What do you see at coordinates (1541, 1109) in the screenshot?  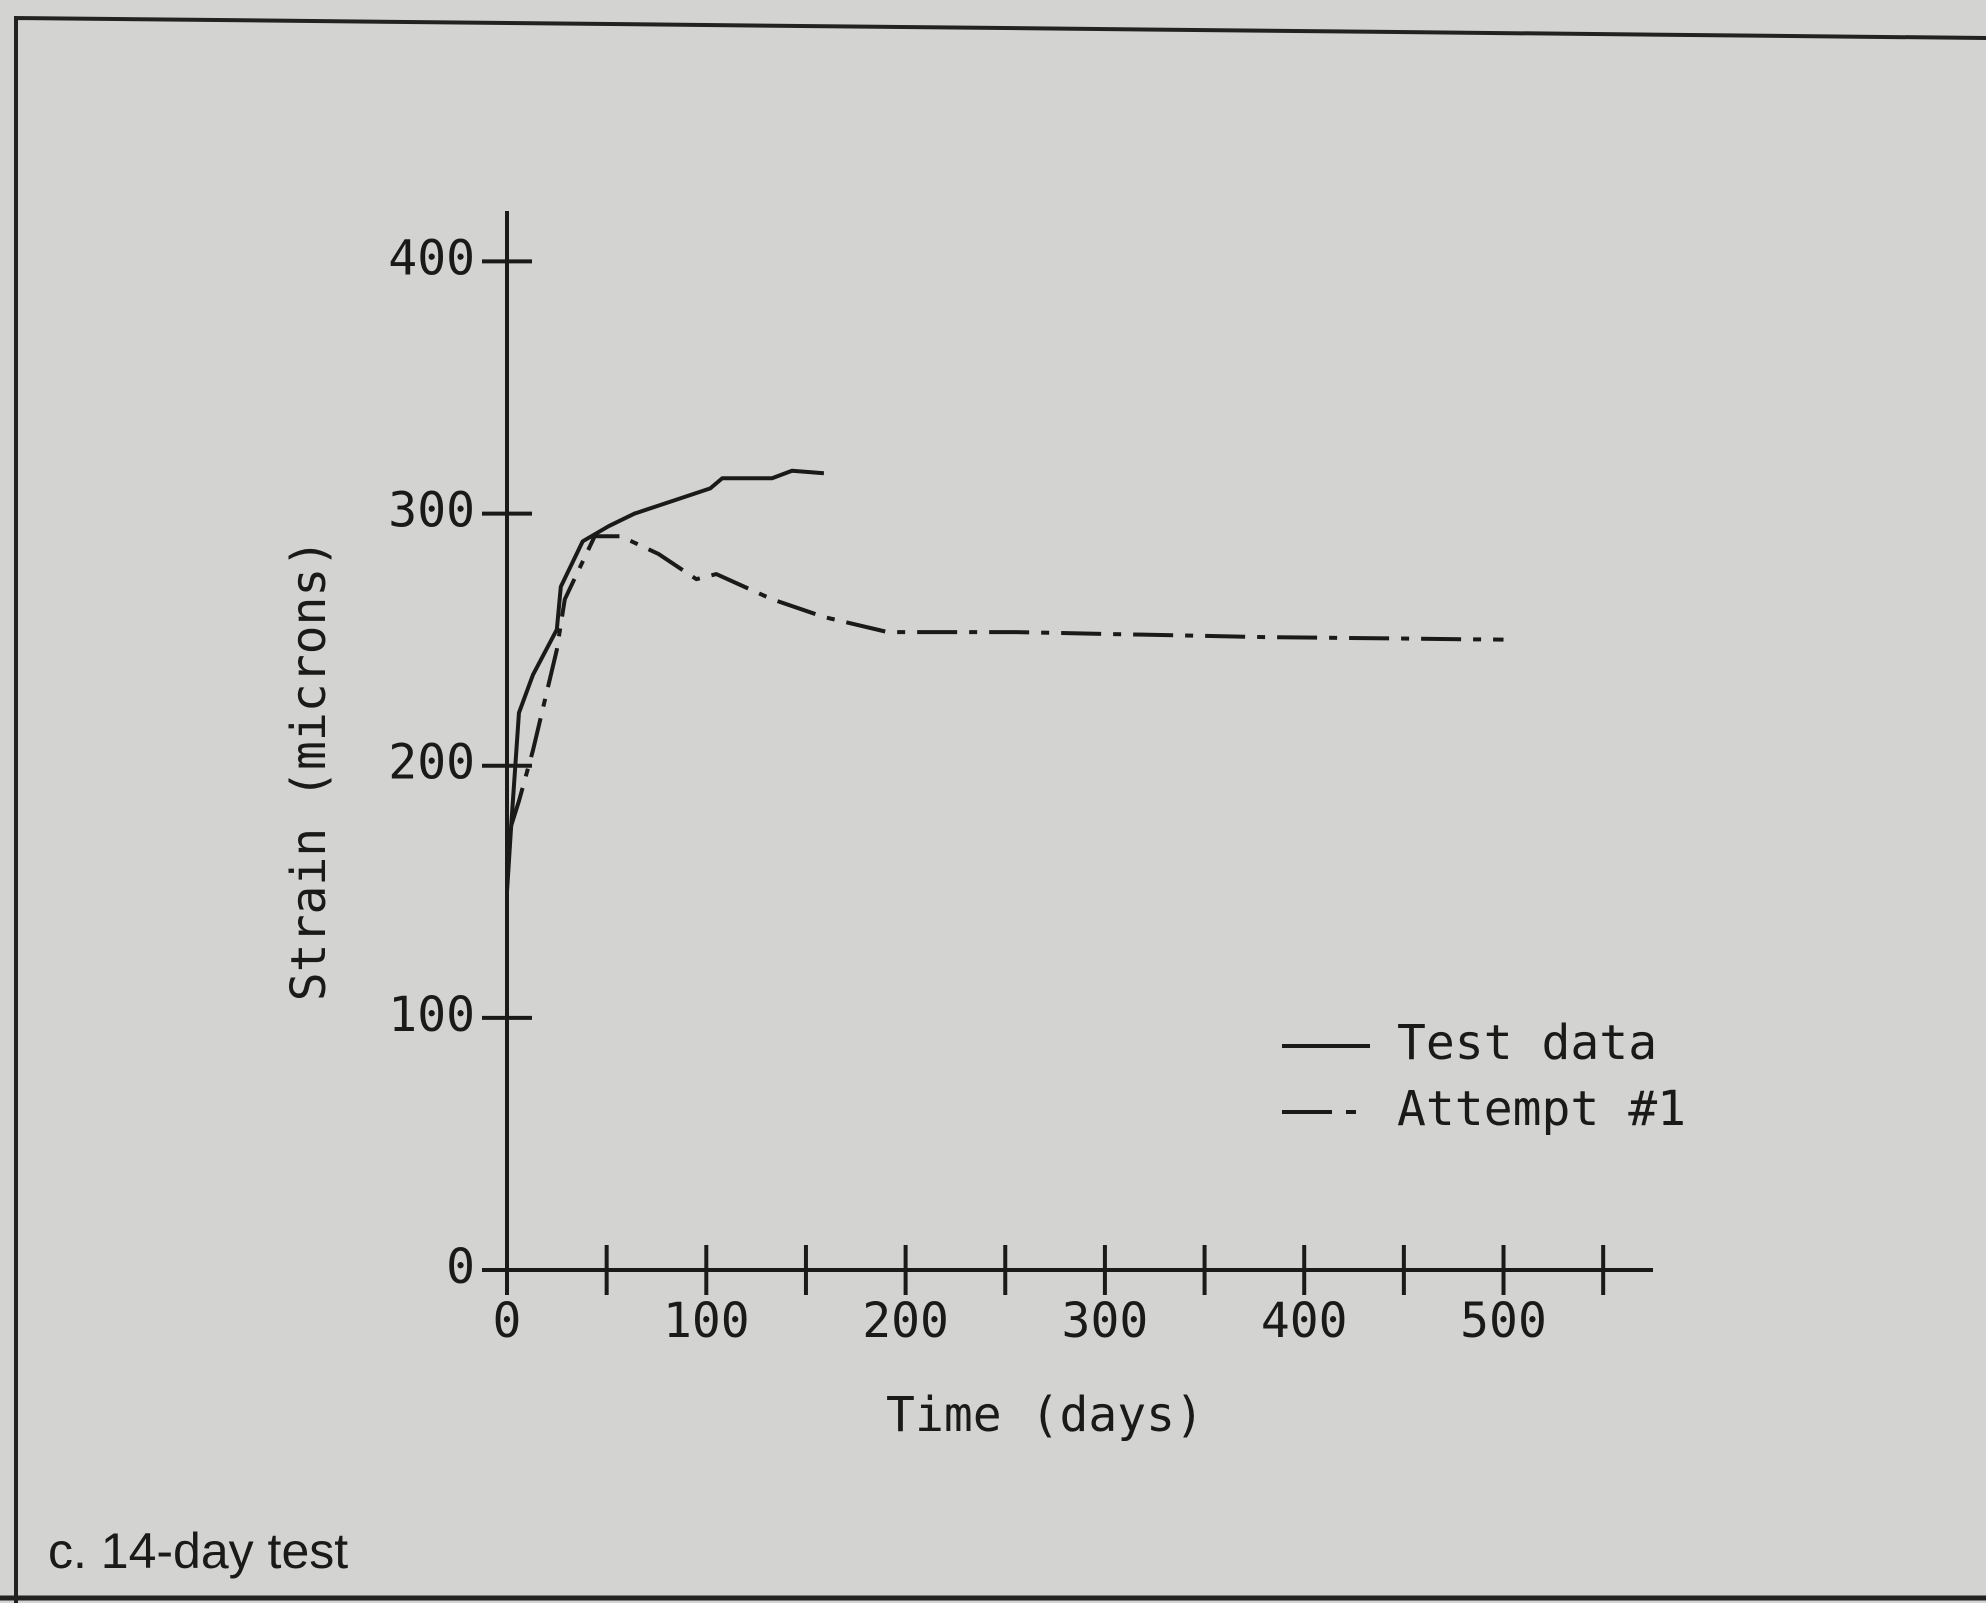 I see `legend-label: Attempt #1` at bounding box center [1541, 1109].